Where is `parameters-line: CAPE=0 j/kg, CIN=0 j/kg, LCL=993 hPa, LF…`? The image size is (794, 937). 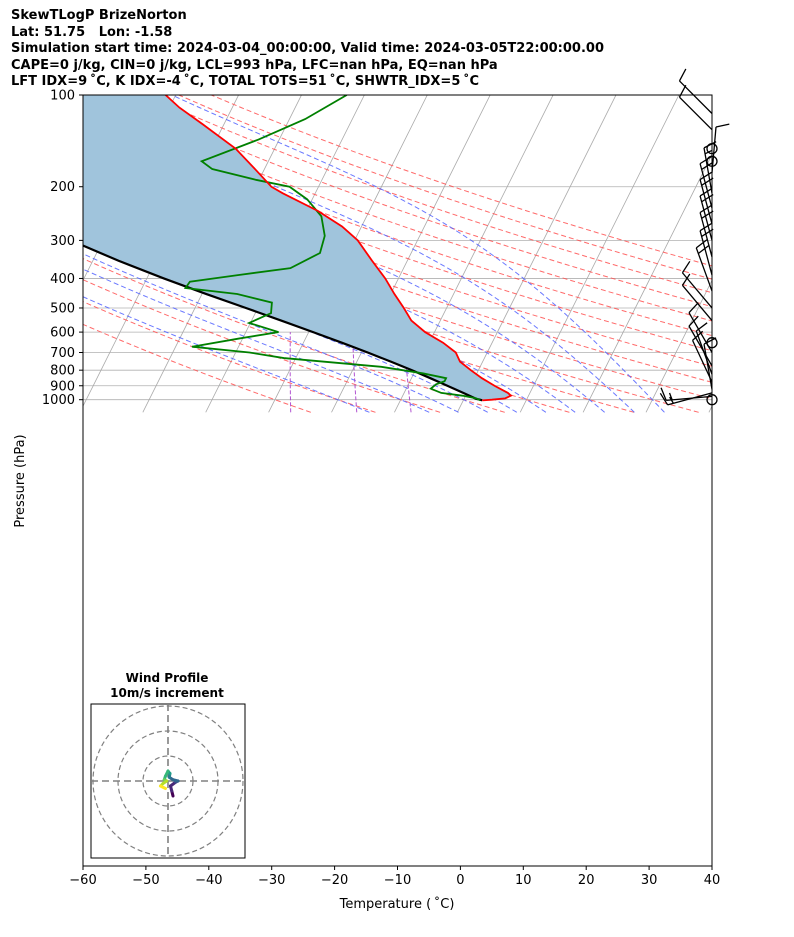
parameters-line: CAPE=0 j/kg, CIN=0 j/kg, LCL=993 hPa, LF… is located at coordinates (254, 65).